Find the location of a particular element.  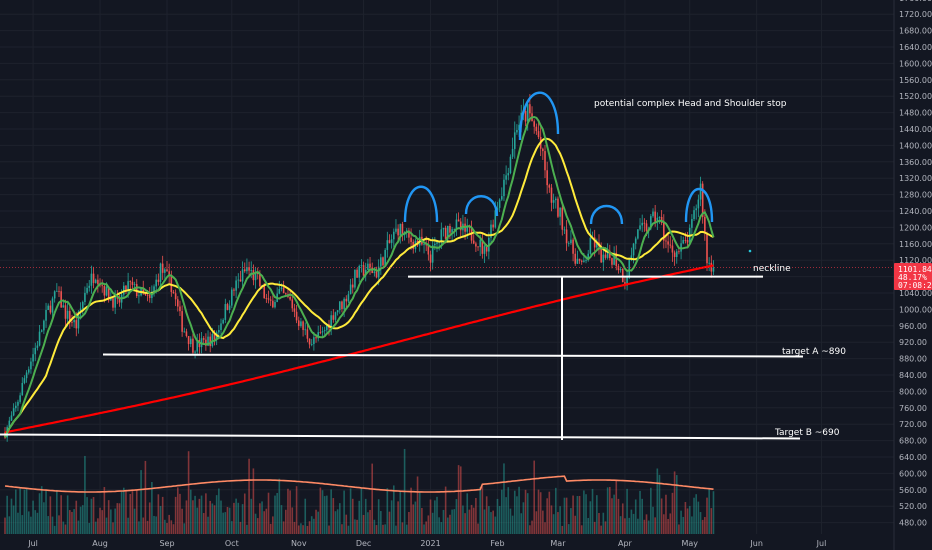

y-tick-label: 1400.00 is located at coordinates (915, 145).